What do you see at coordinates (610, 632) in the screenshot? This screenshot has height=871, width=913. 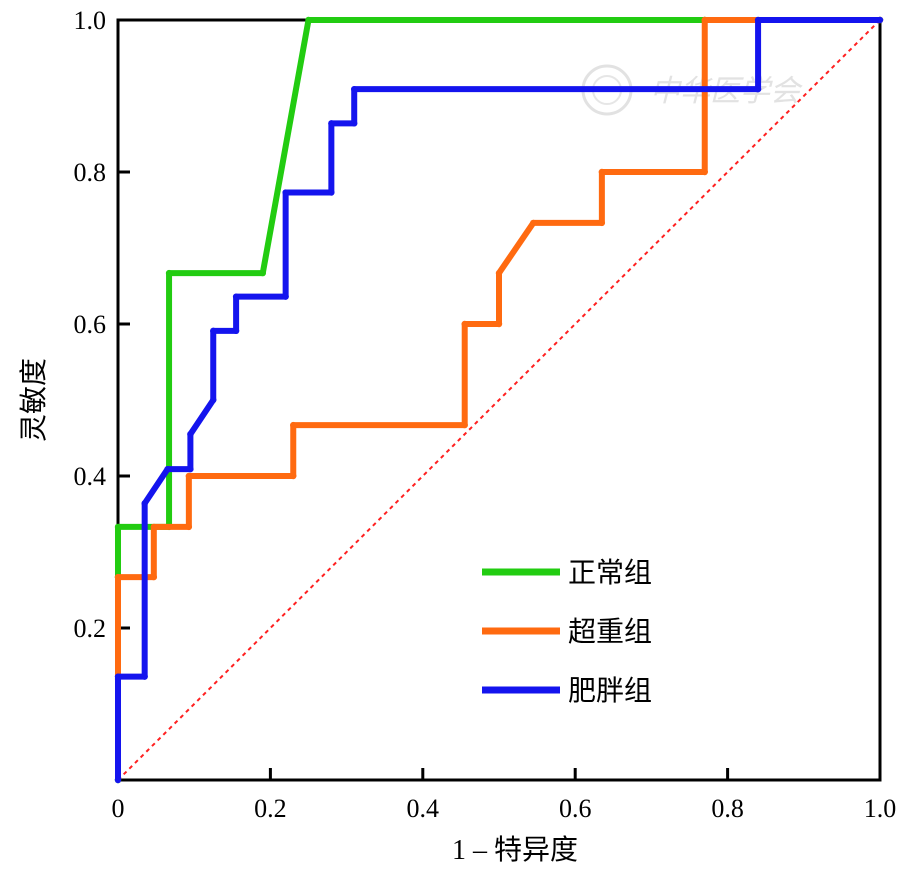 I see `legend-label-2: 超重组` at bounding box center [610, 632].